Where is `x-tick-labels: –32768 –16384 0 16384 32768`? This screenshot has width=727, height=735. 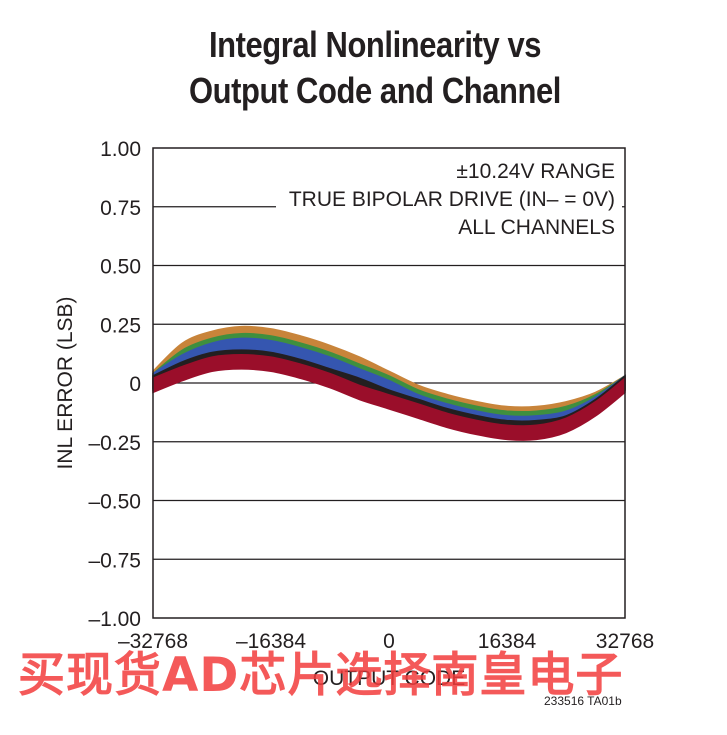 x-tick-labels: –32768 –16384 0 16384 32768 is located at coordinates (386, 641).